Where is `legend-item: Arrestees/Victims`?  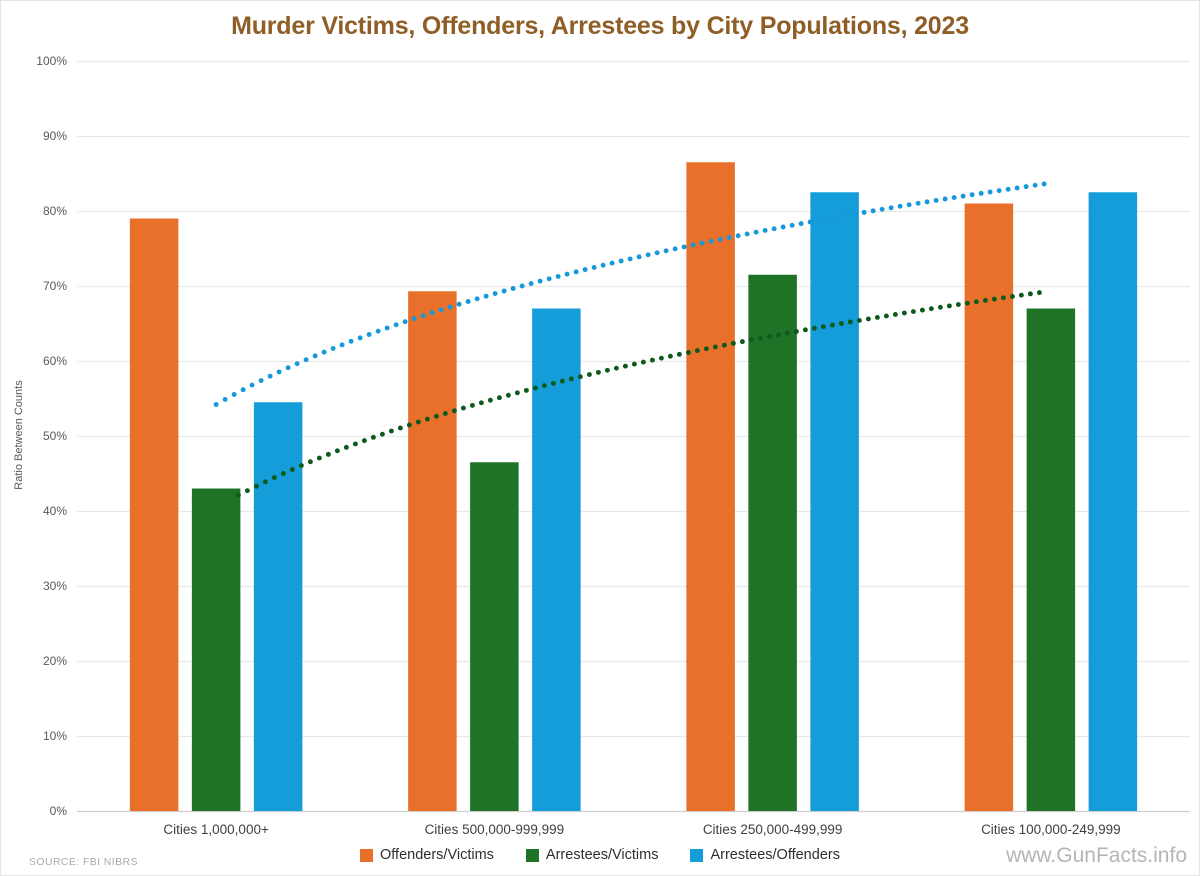 legend-item: Arrestees/Victims is located at coordinates (592, 855).